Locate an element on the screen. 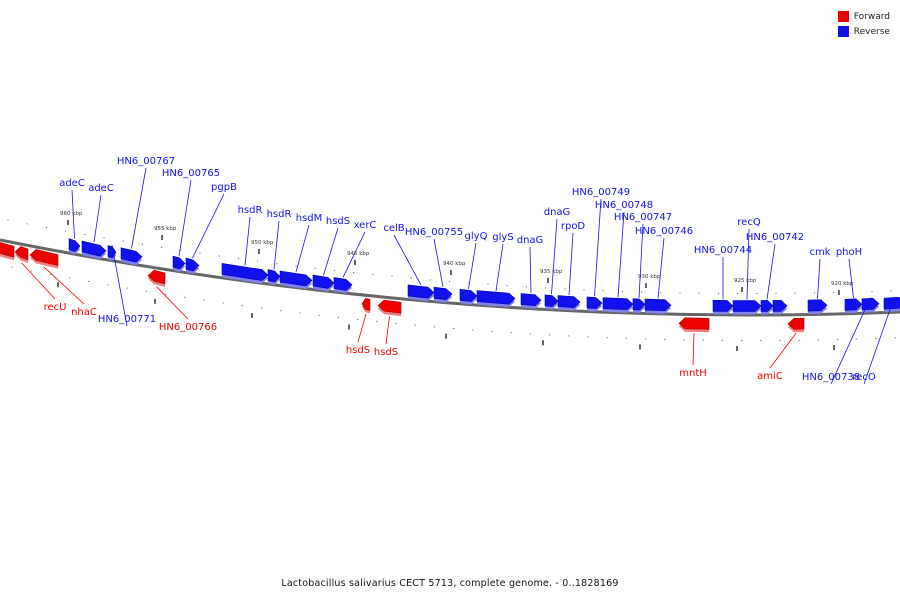 Image resolution: width=900 pixels, height=600 pixels. gene-label: pgpB is located at coordinates (224, 187).